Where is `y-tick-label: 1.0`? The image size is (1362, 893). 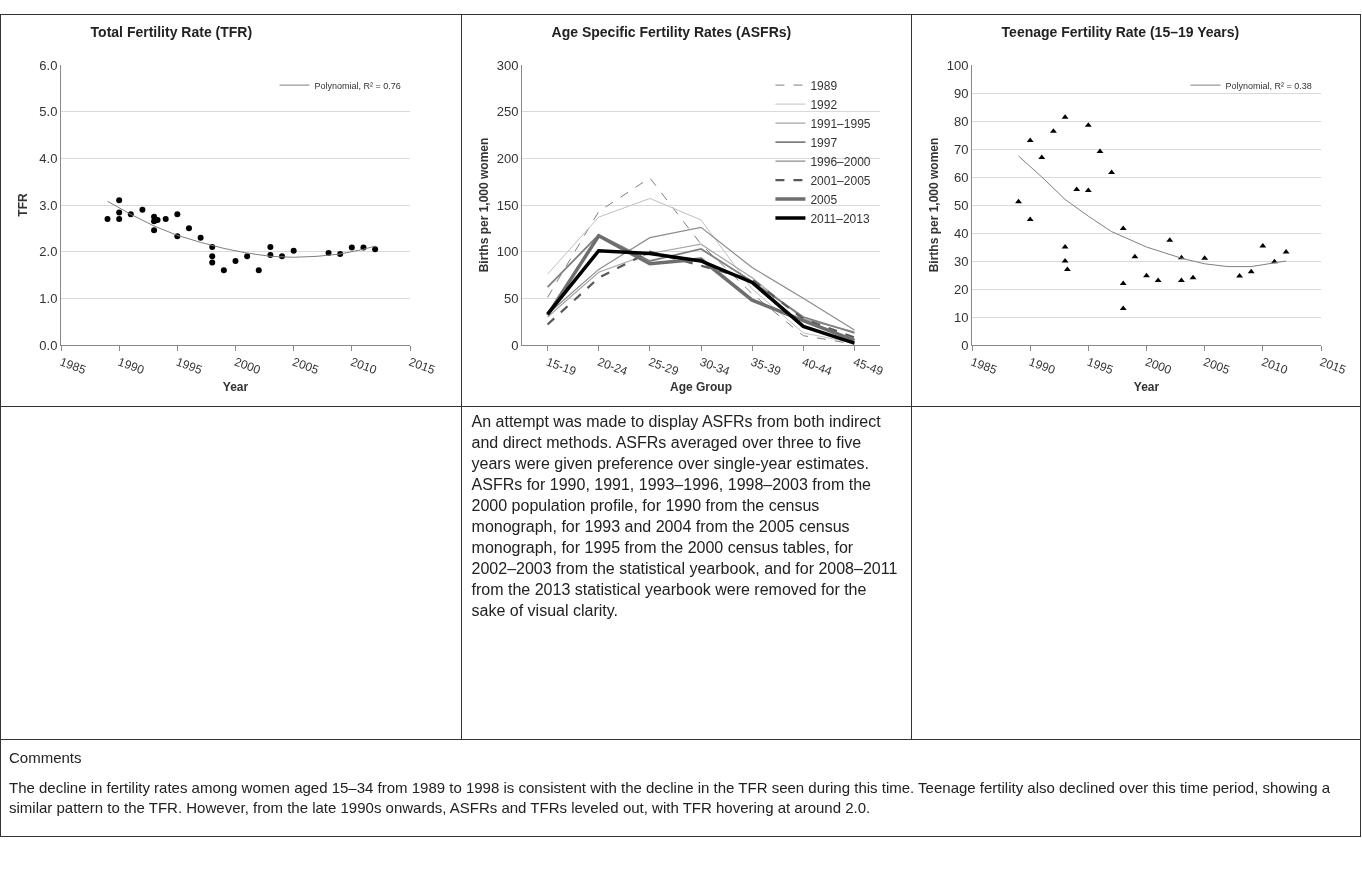 y-tick-label: 1.0 is located at coordinates (48, 298).